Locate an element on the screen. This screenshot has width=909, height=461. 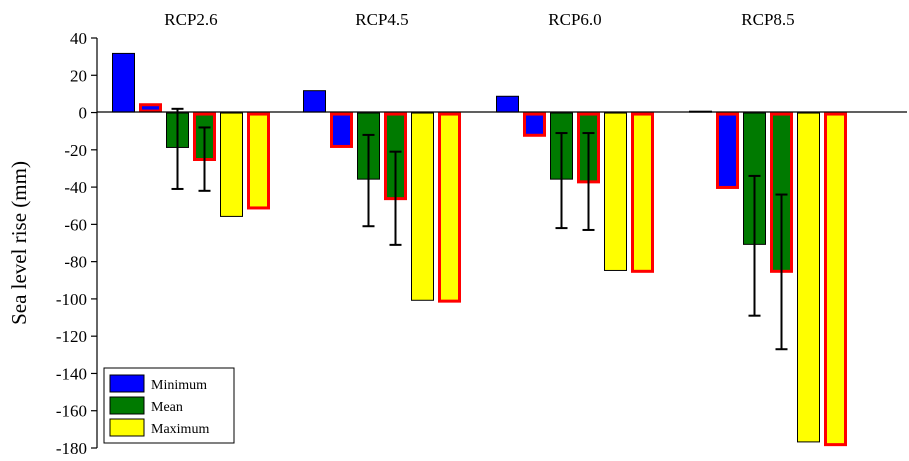
y-tick-label: 20 is located at coordinates (78, 75).